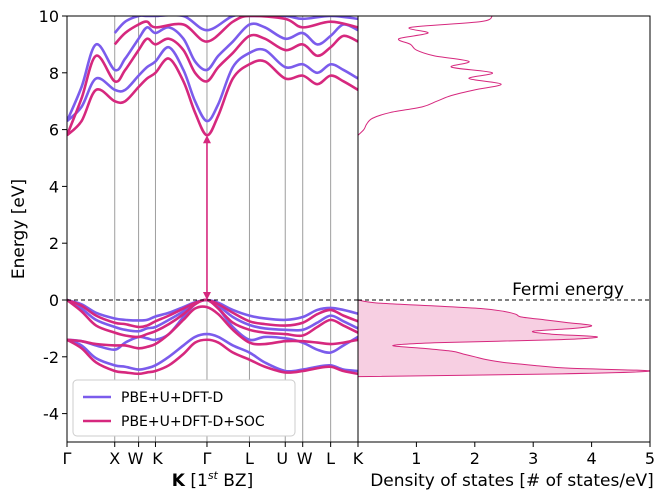 The width and height of the screenshot is (657, 491). What do you see at coordinates (157, 458) in the screenshot?
I see `k-point-label: K` at bounding box center [157, 458].